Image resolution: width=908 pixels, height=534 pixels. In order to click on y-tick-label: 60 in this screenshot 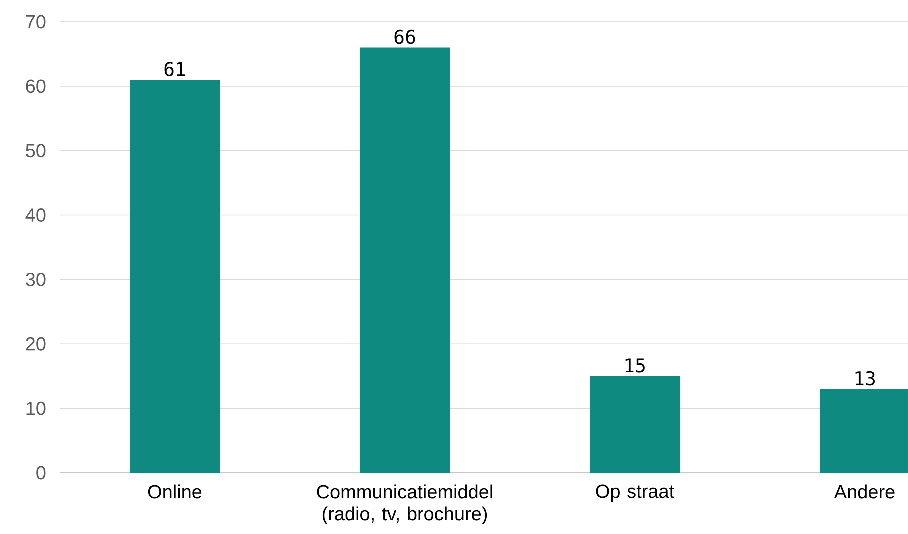, I will do `click(36, 87)`.